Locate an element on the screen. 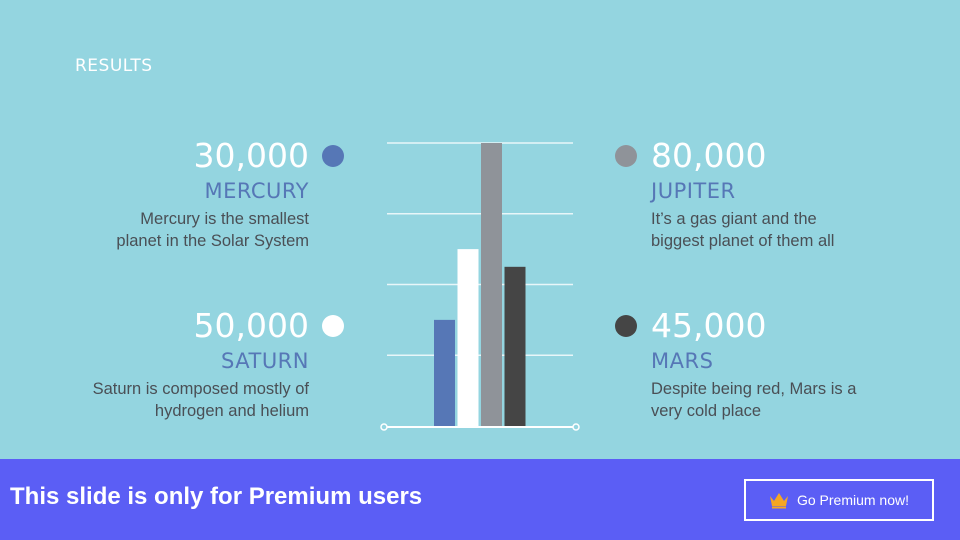 The height and width of the screenshot is (540, 960). stat-value: 50,000 is located at coordinates (251, 325).